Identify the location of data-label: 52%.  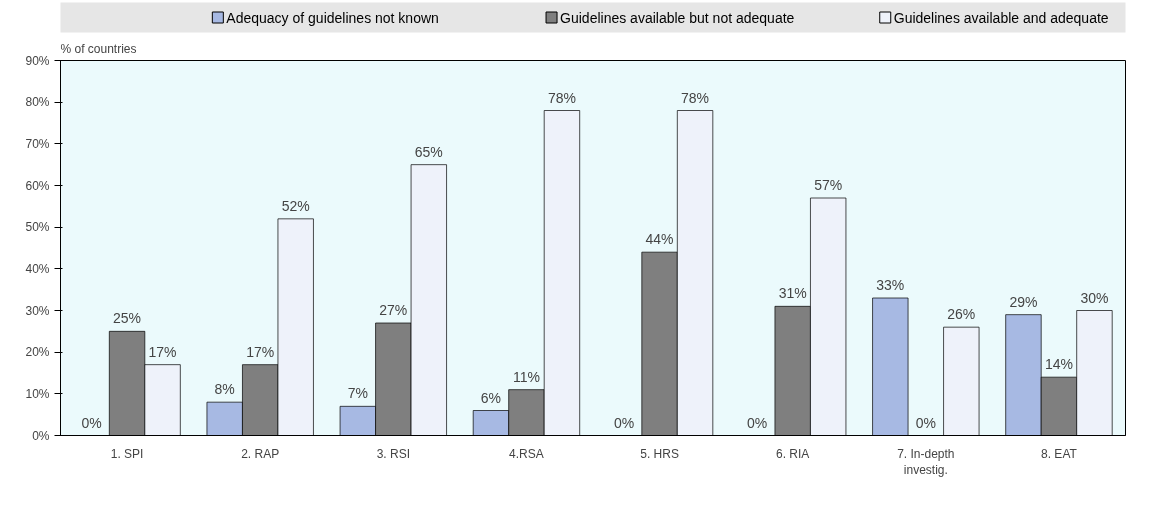
(295, 205).